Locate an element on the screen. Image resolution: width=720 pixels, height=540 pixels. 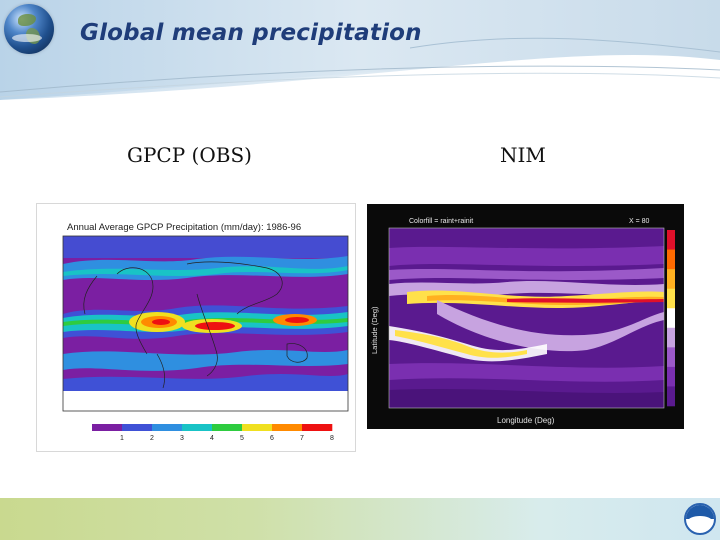
colorbar-tick: 4 is located at coordinates (212, 438).